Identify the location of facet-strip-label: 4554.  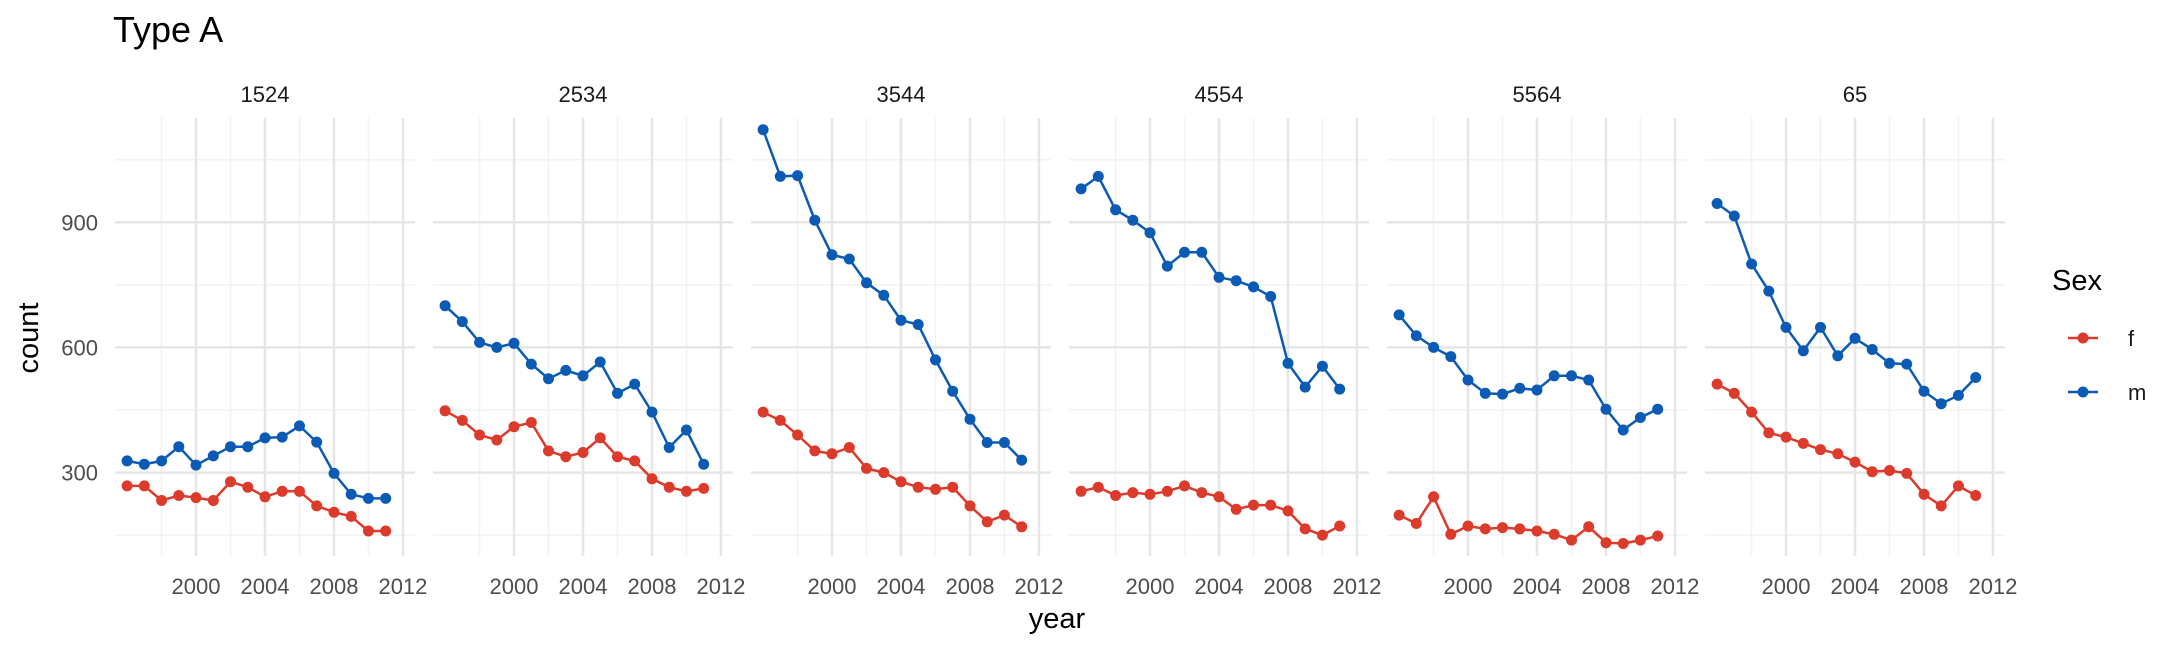
(1219, 94).